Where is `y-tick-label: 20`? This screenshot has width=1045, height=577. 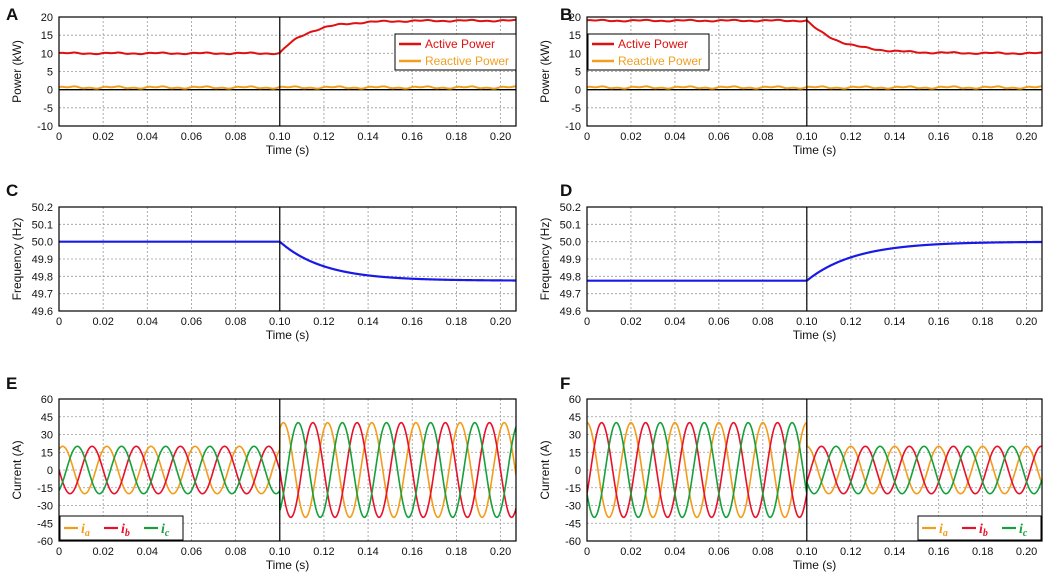 y-tick-label: 20 is located at coordinates (47, 18).